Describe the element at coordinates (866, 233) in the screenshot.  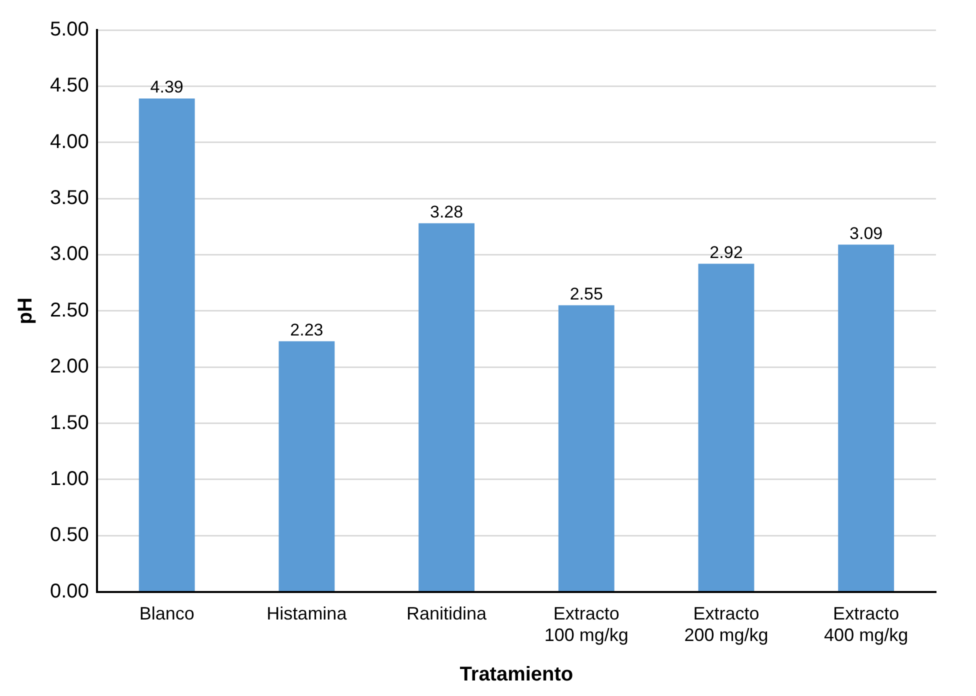
I see `data-label: 3.09` at that location.